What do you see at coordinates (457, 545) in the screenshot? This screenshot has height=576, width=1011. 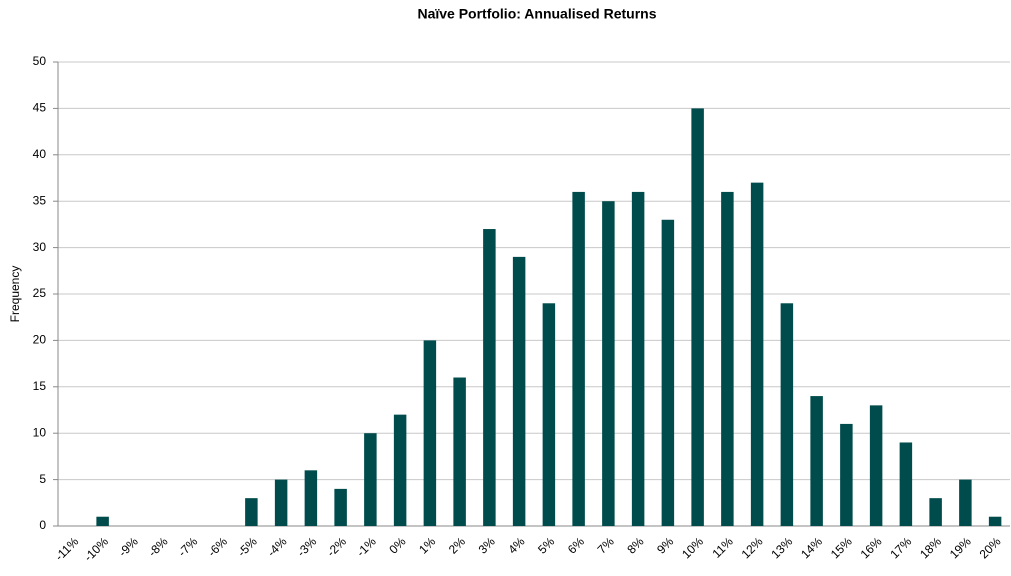 I see `x-tick-label: 2%` at bounding box center [457, 545].